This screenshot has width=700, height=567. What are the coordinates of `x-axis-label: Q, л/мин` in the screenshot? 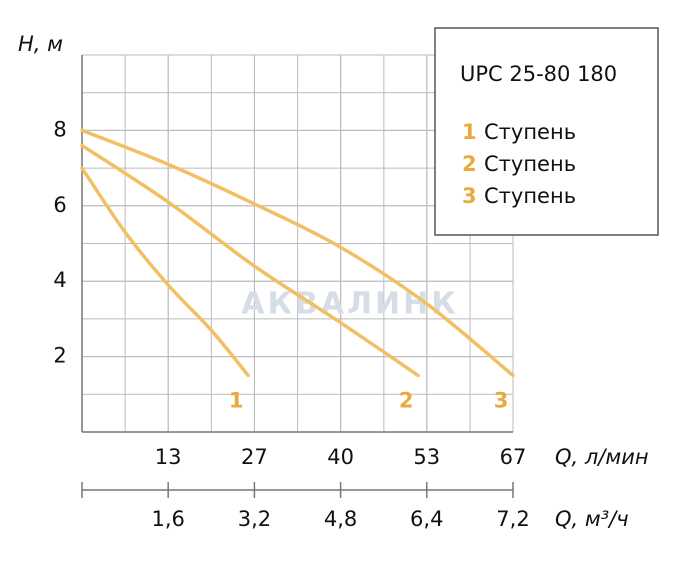 It's located at (602, 457).